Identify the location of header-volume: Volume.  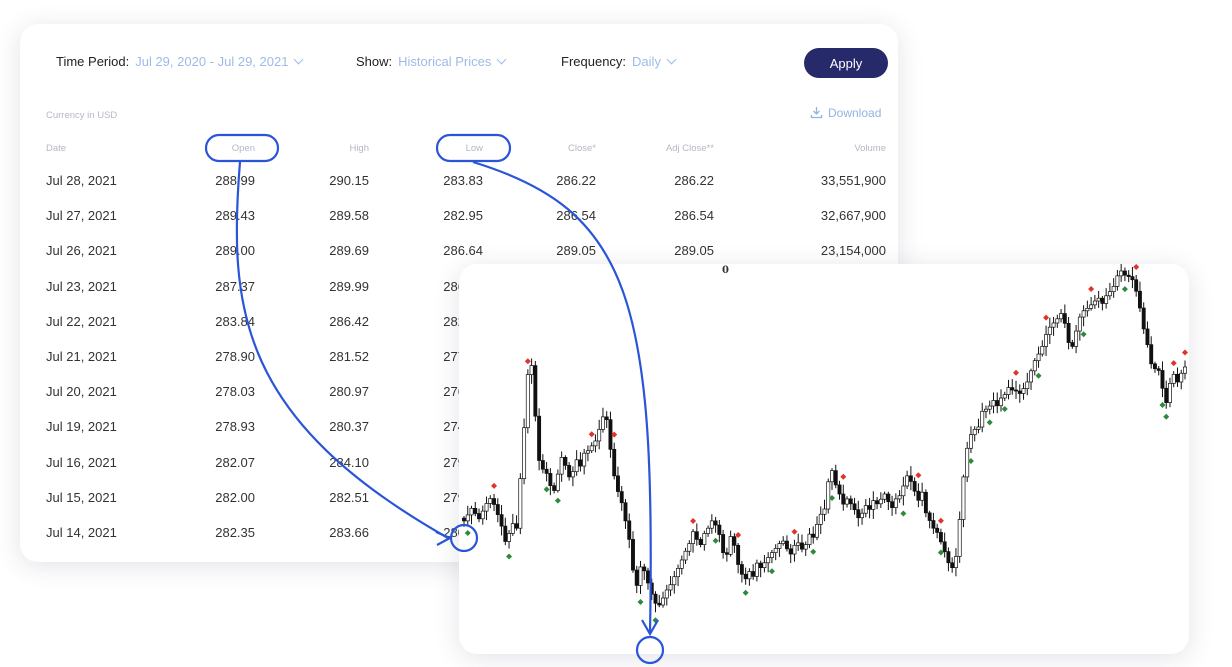
(870, 148).